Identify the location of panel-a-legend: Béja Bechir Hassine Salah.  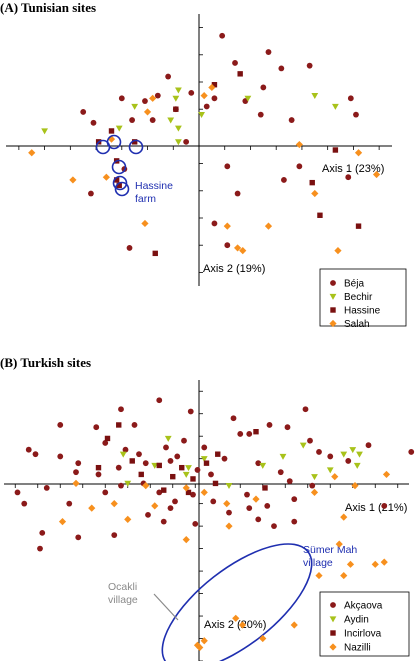
(363, 299).